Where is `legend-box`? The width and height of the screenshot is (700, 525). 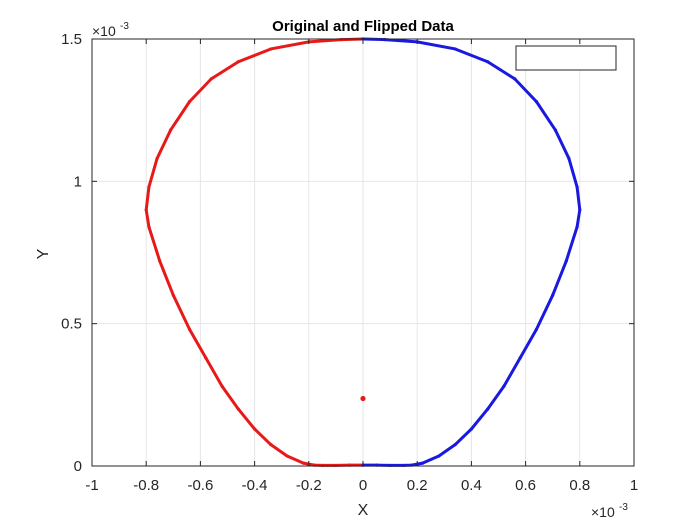
legend-box is located at coordinates (566, 58).